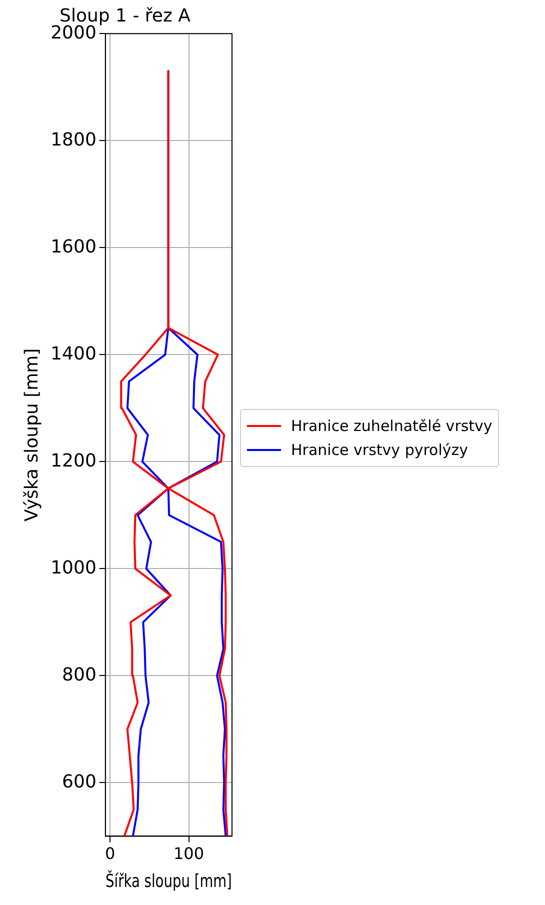 Image resolution: width=545 pixels, height=905 pixels. What do you see at coordinates (168, 881) in the screenshot?
I see `x-axis-title: Šířka sloupu [mm]` at bounding box center [168, 881].